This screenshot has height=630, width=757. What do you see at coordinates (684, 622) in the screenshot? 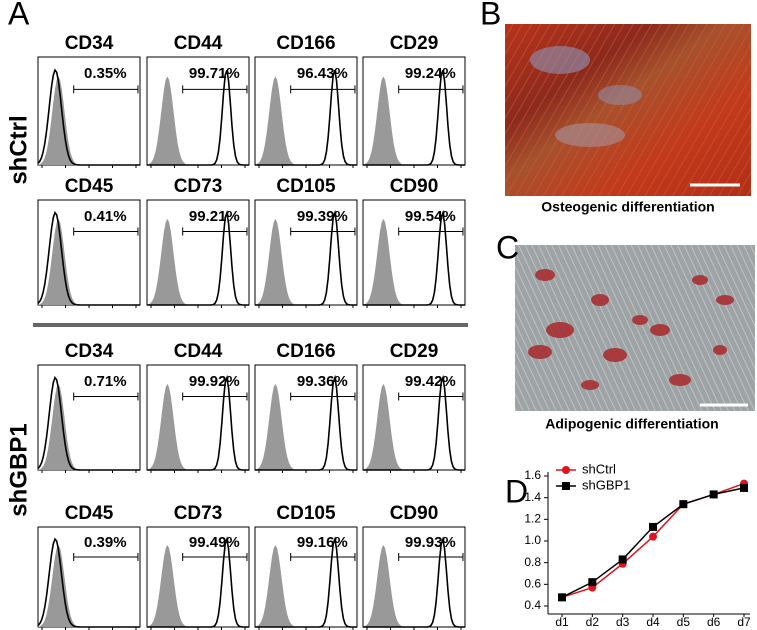
I see `x-tick-label: d5` at bounding box center [684, 622].